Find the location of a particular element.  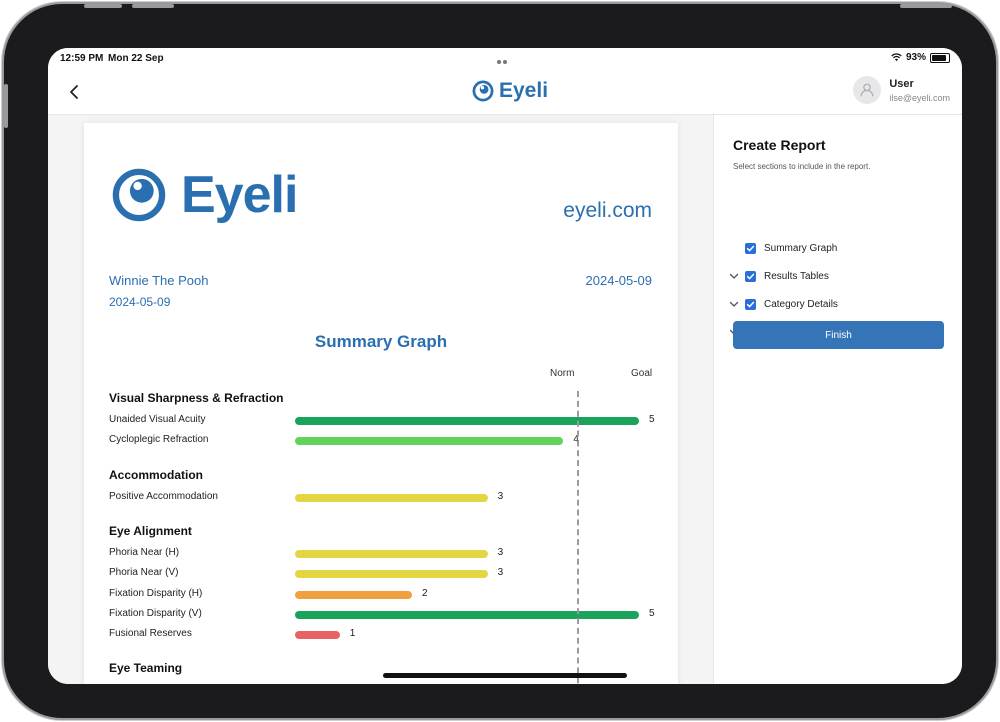

graph-metric-row: Fixation Disparity (V) 5 is located at coordinates (381, 615).